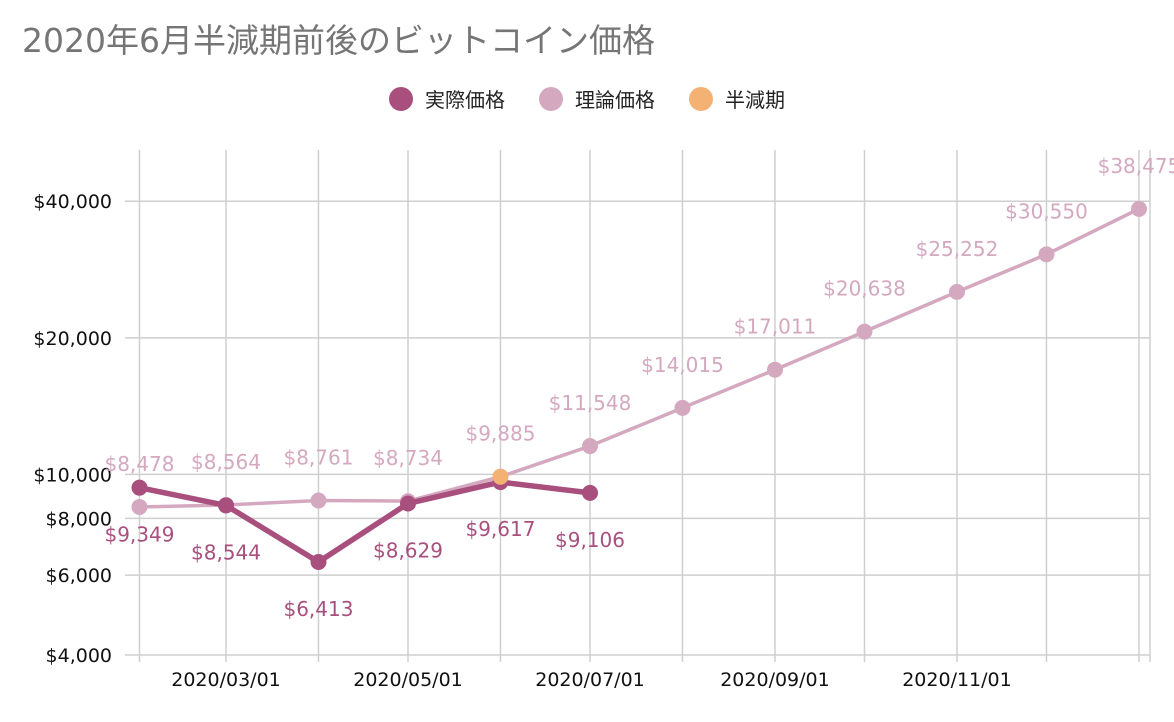 Image resolution: width=1174 pixels, height=722 pixels. I want to click on legend-swatch-actual, so click(401, 98).